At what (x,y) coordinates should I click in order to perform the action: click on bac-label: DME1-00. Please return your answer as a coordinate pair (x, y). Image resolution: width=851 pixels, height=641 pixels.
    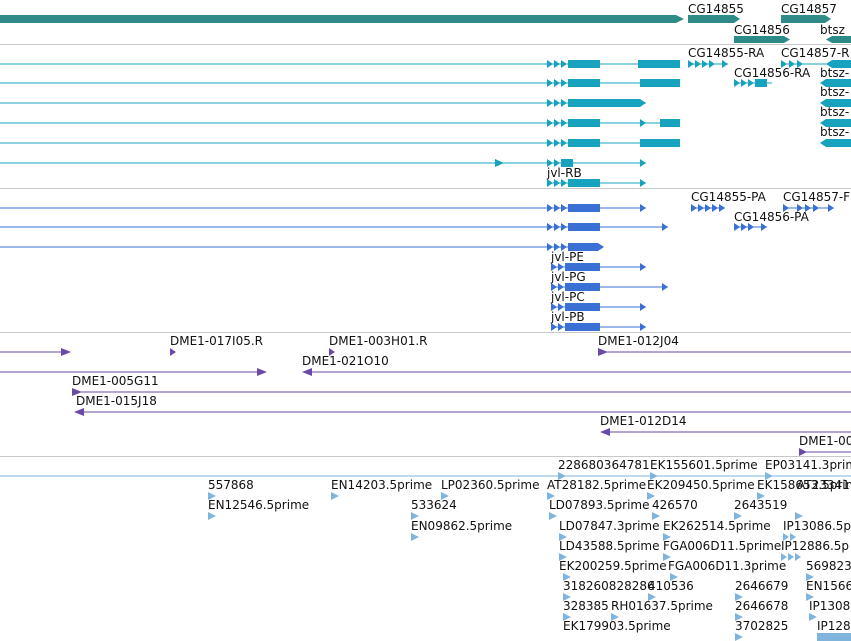
    Looking at the image, I should click on (825, 441).